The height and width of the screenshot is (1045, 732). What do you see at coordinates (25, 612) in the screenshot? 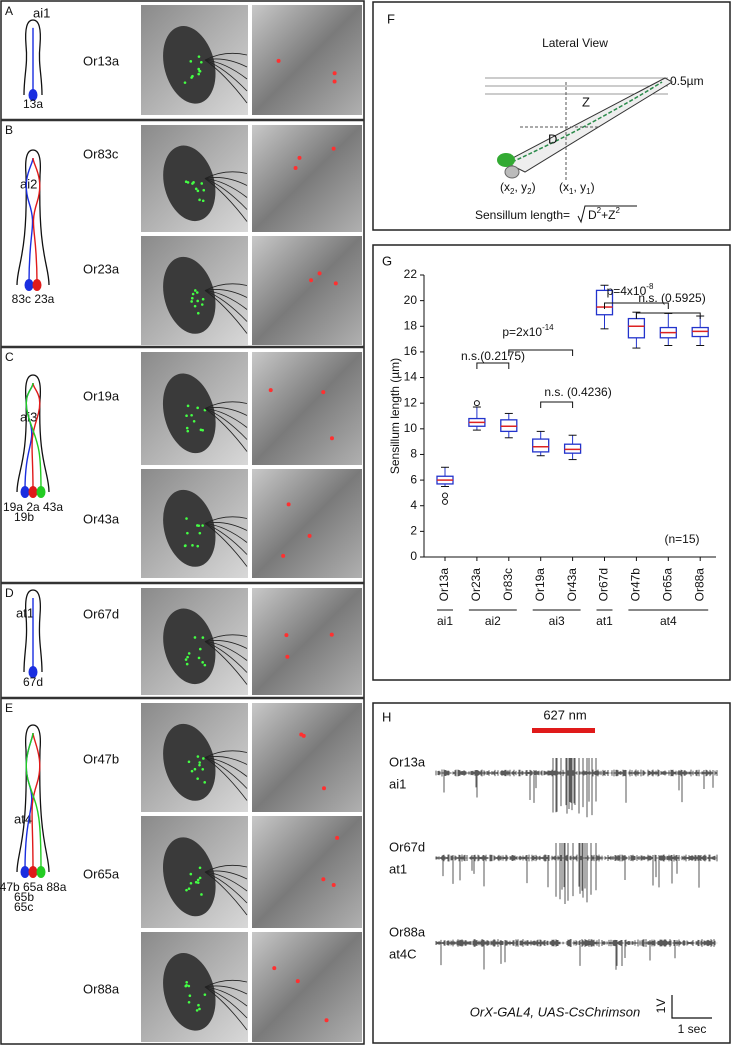
I see `sensillum-label: at1` at bounding box center [25, 612].